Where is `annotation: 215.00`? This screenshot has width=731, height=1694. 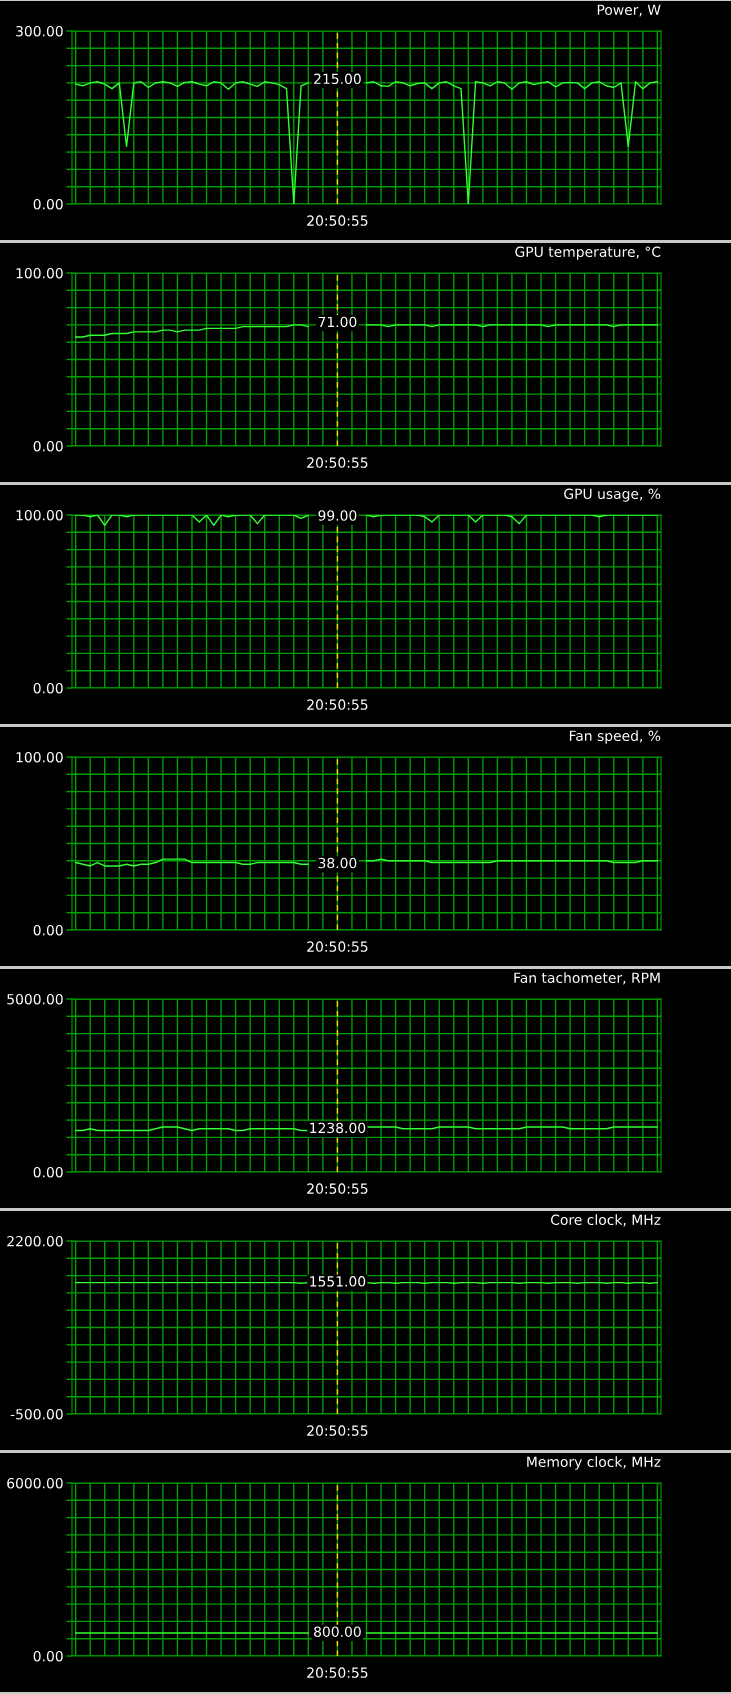 annotation: 215.00 is located at coordinates (337, 79).